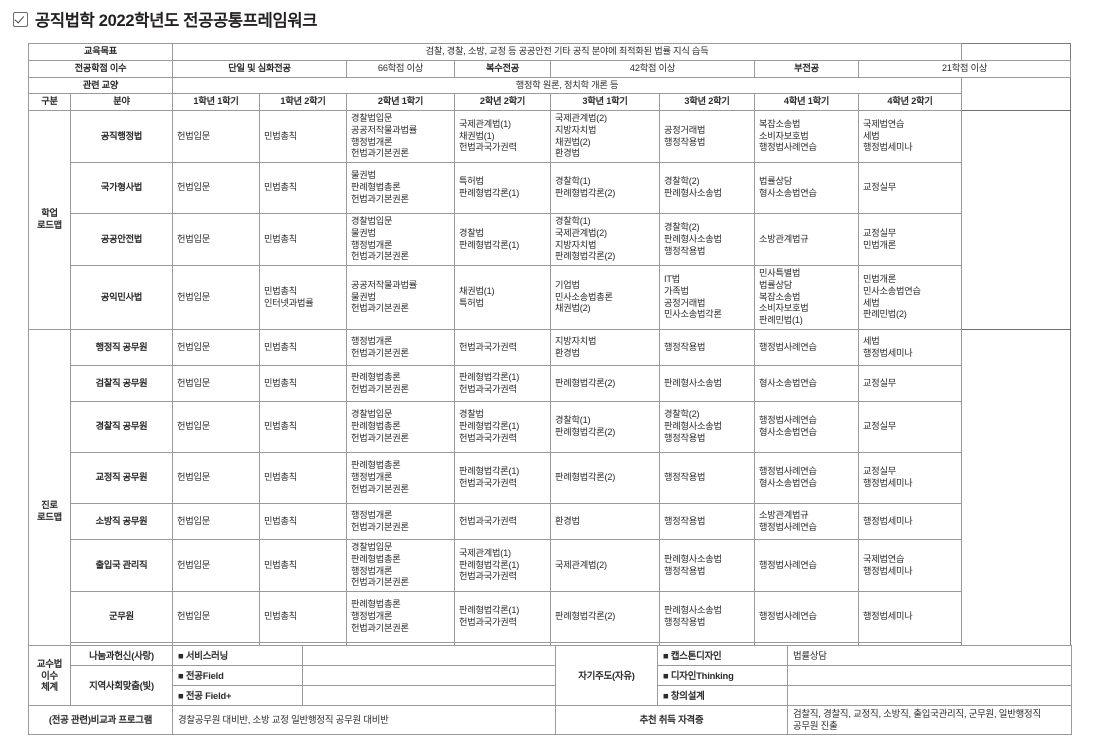  Describe the element at coordinates (303, 102) in the screenshot. I see `column-header-3: 1학년 2학기` at that location.